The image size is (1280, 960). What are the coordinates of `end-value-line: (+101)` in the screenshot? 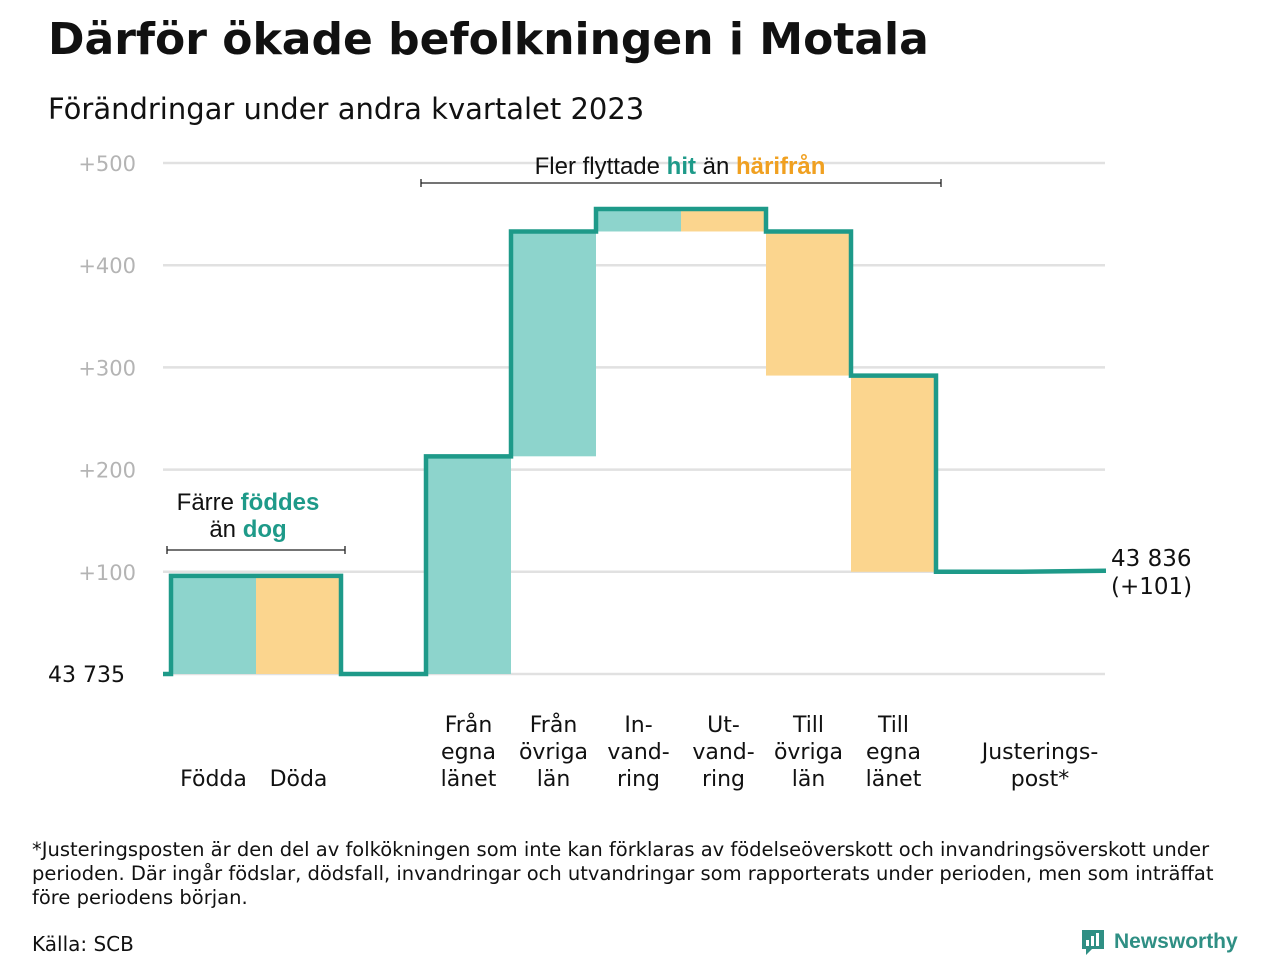 It's located at (1151, 587).